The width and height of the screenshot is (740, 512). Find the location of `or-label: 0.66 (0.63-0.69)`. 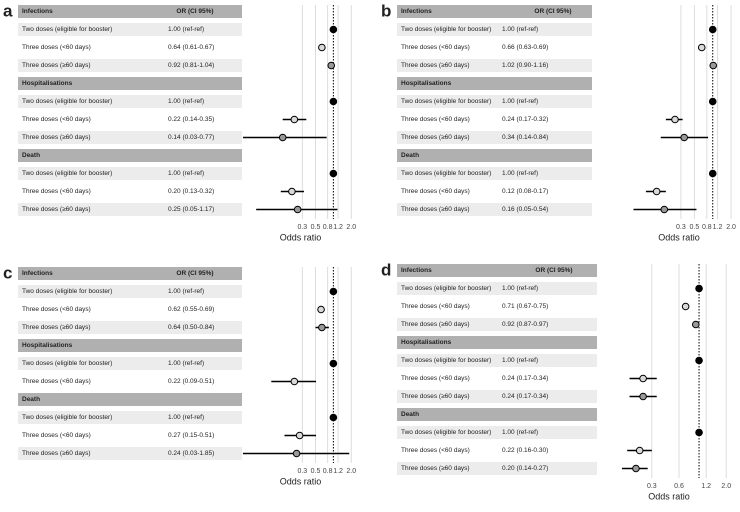

or-label: 0.66 (0.63-0.69) is located at coordinates (525, 47).